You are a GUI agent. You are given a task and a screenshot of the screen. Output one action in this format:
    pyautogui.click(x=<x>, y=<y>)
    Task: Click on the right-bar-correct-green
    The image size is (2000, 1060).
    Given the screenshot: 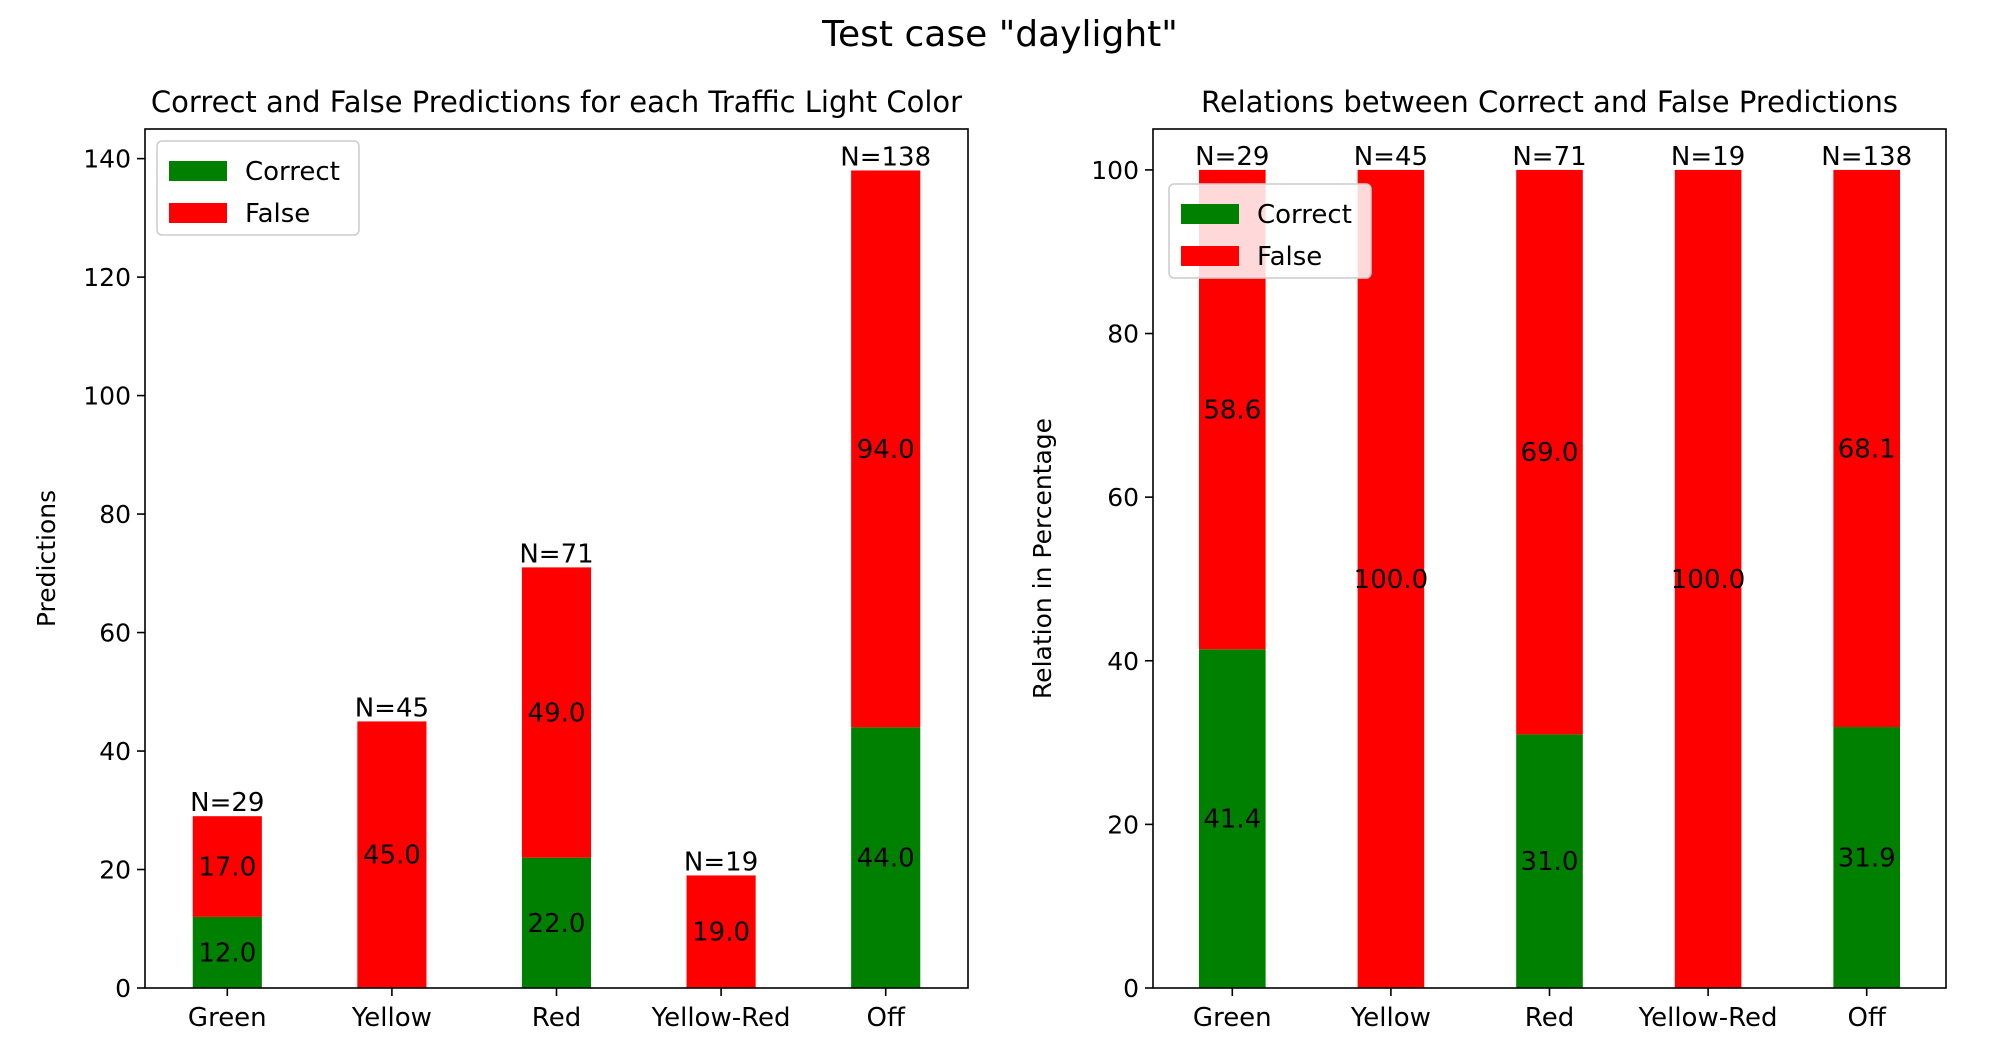 What is the action you would take?
    pyautogui.click(x=1232, y=818)
    